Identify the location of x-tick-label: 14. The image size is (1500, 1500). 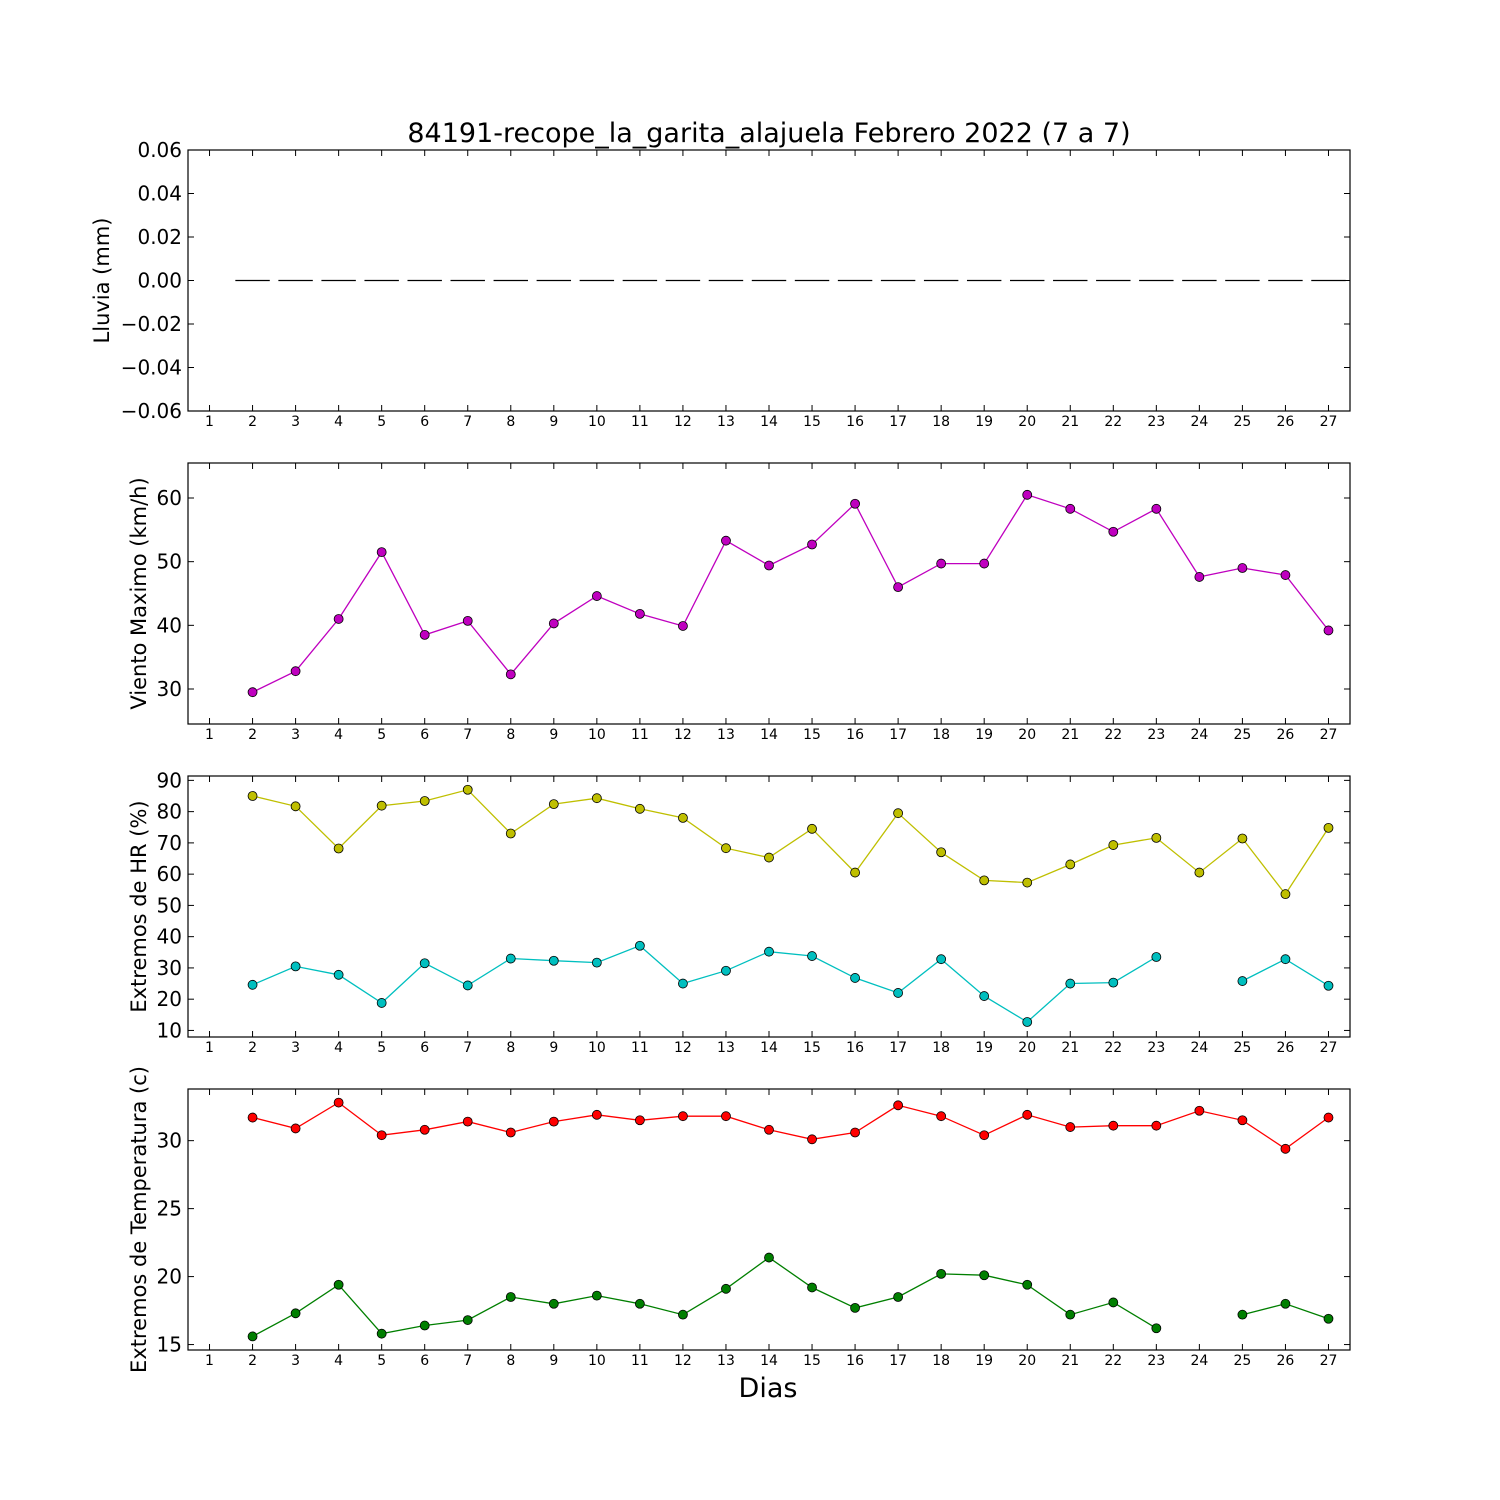
(769, 422).